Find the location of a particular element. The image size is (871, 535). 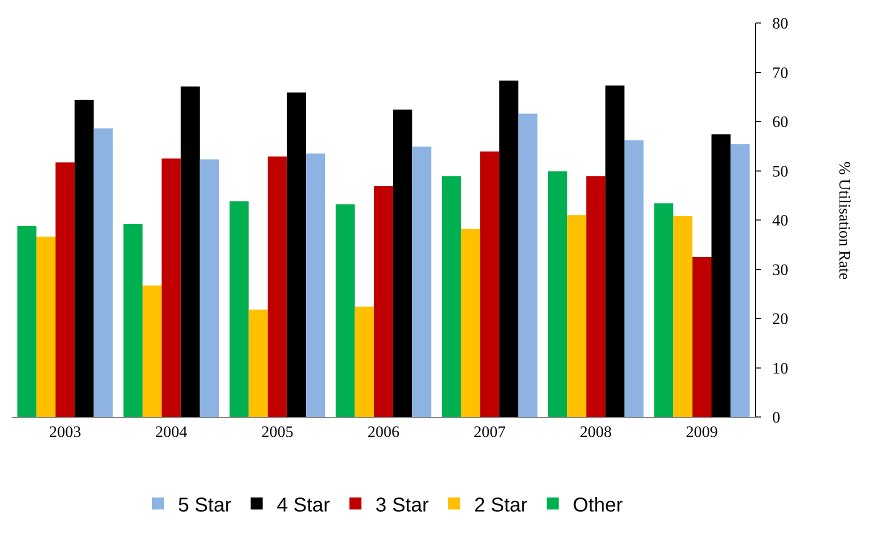

y-tick-label: 0 is located at coordinates (776, 418).